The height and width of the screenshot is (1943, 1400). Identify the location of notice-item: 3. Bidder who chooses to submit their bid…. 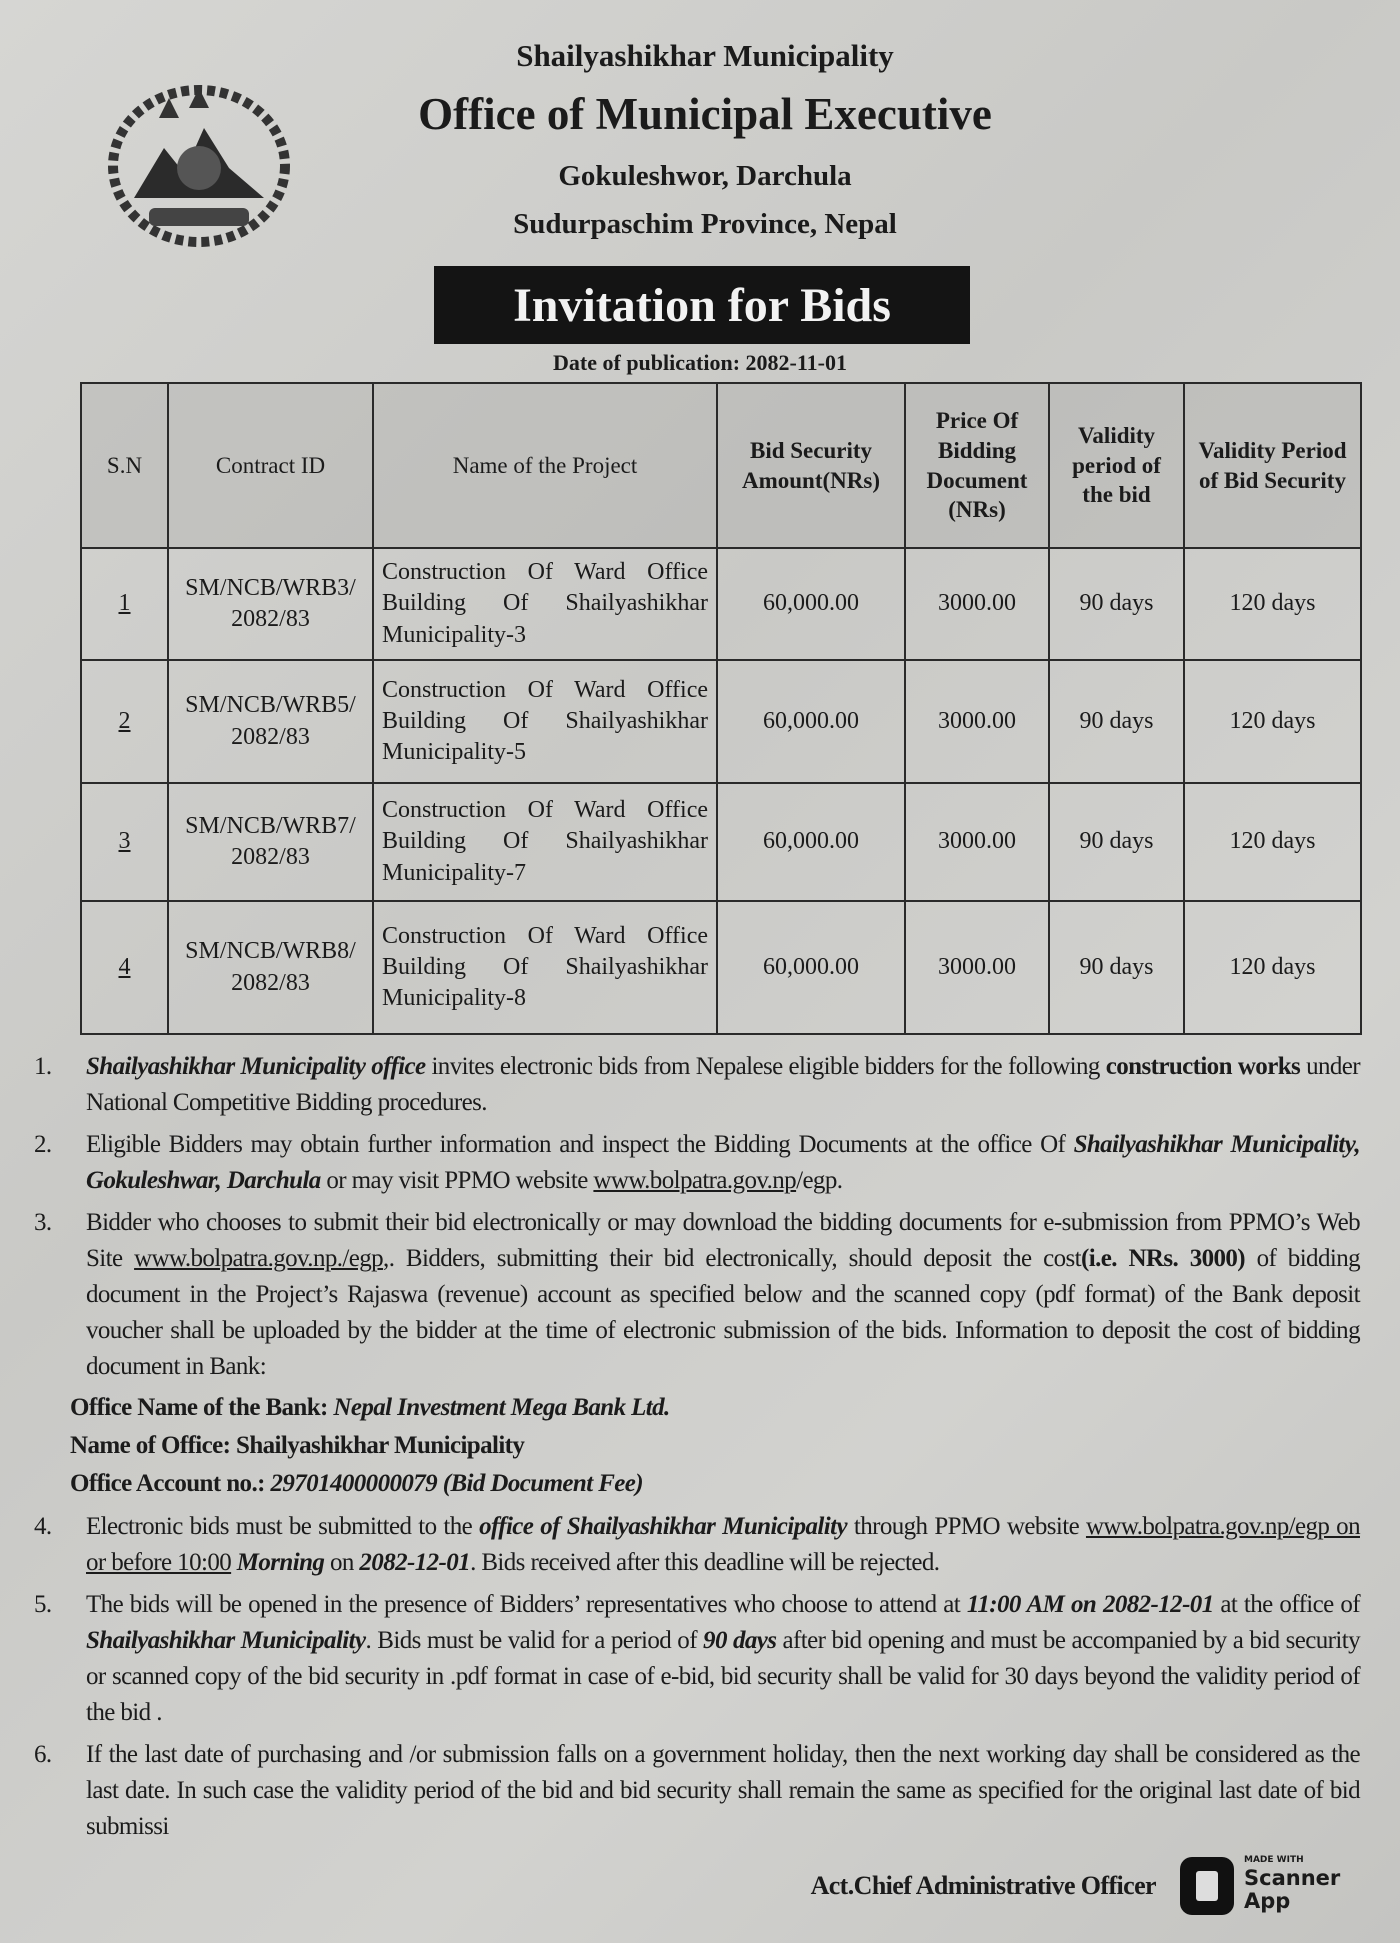
(693, 1295).